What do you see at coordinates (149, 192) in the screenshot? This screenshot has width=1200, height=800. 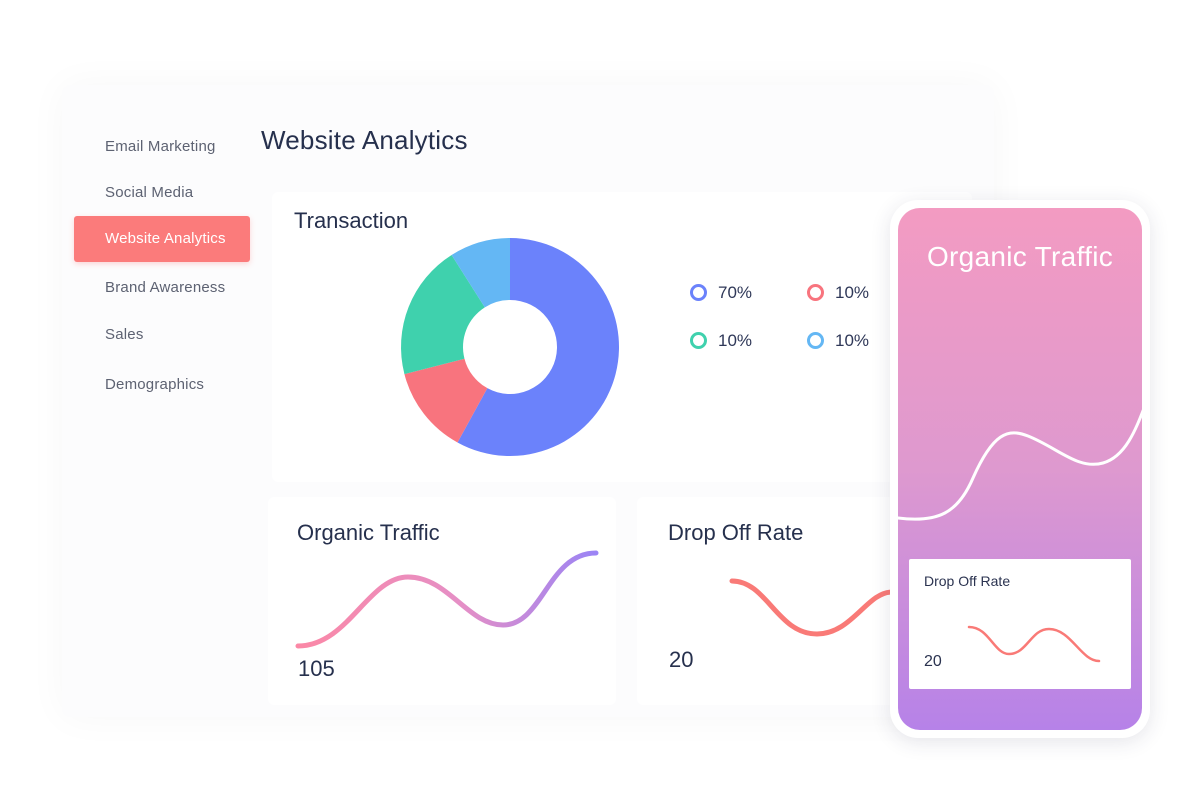 I see `sidebar-item-social-media: Social Media` at bounding box center [149, 192].